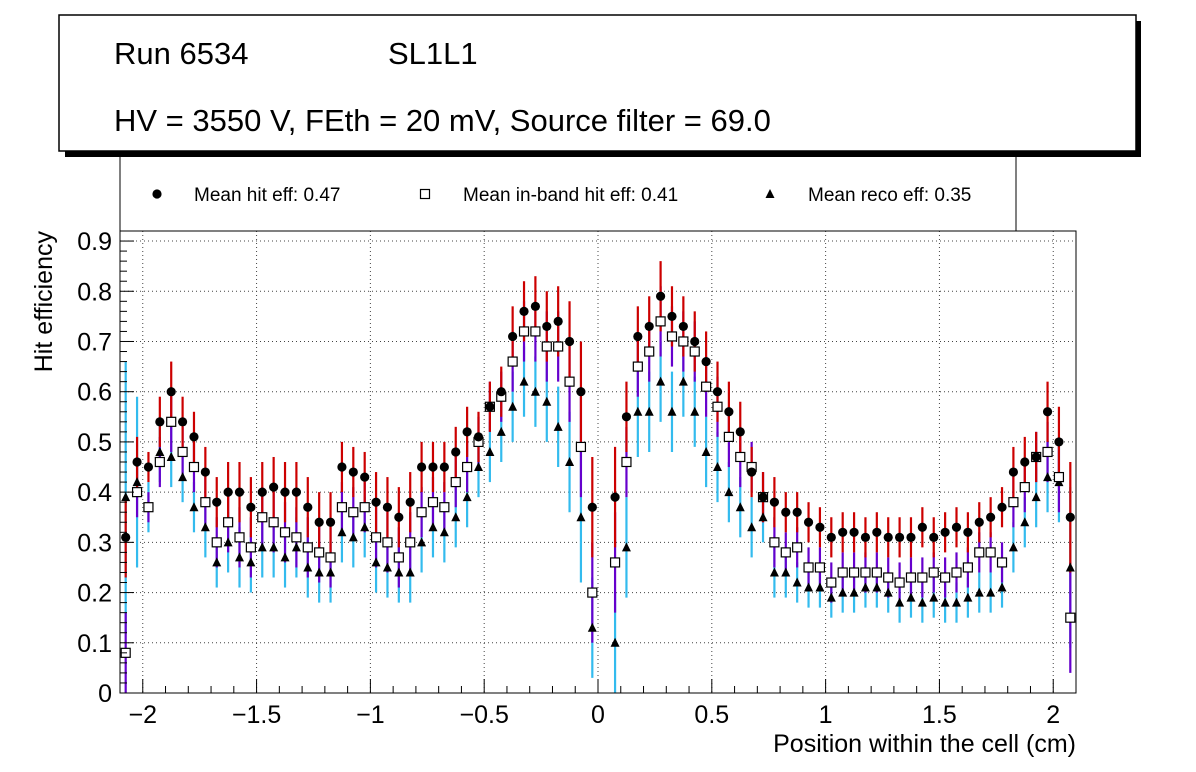  What do you see at coordinates (94, 342) in the screenshot?
I see `y-tick-label: 0.7` at bounding box center [94, 342].